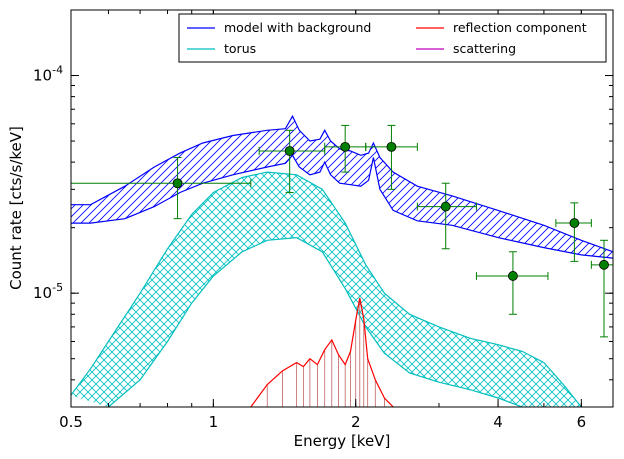  What do you see at coordinates (520, 27) in the screenshot?
I see `legend-label-1: reflection component` at bounding box center [520, 27].